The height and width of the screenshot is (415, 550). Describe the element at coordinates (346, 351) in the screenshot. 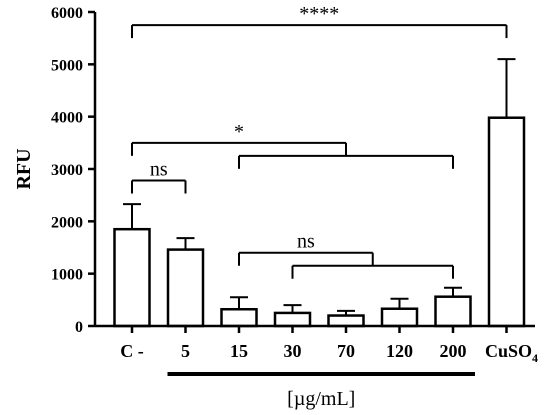

I see `x-tick-label: 70` at that location.